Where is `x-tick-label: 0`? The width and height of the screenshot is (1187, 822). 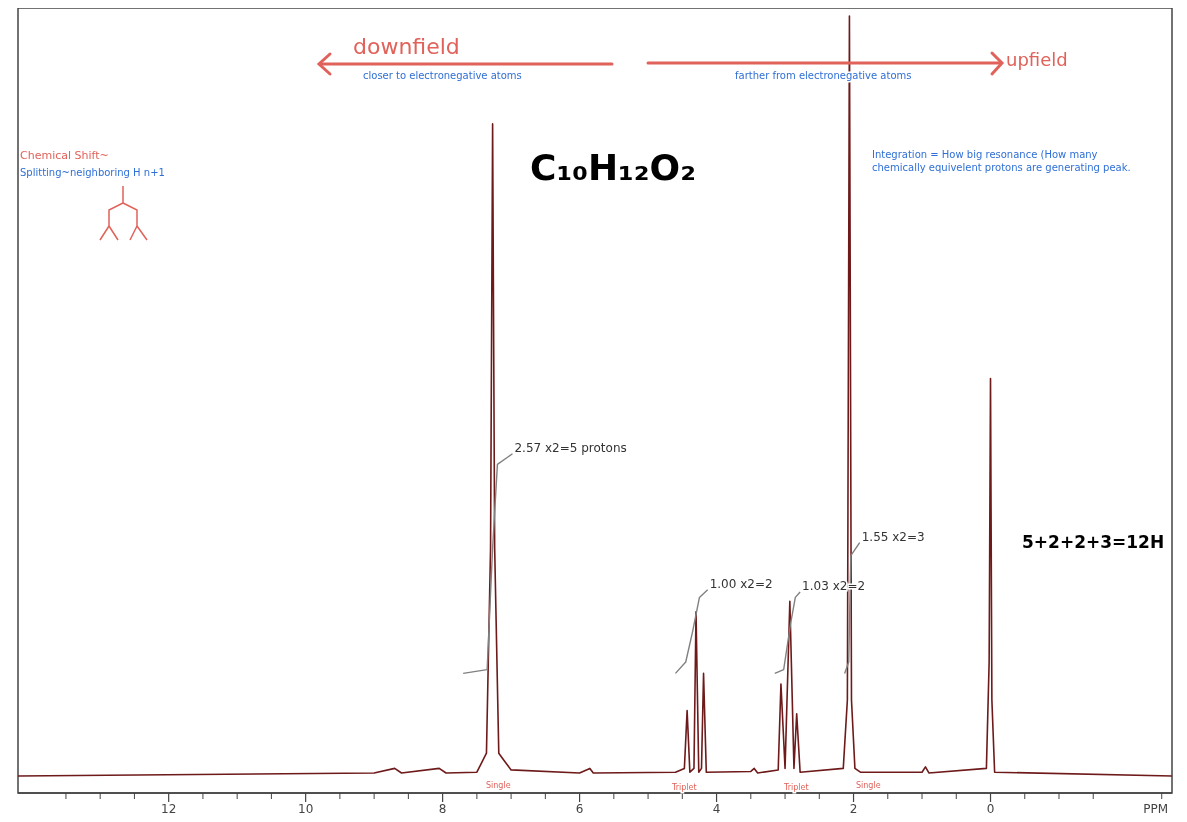 x-tick-label: 0 is located at coordinates (990, 809).